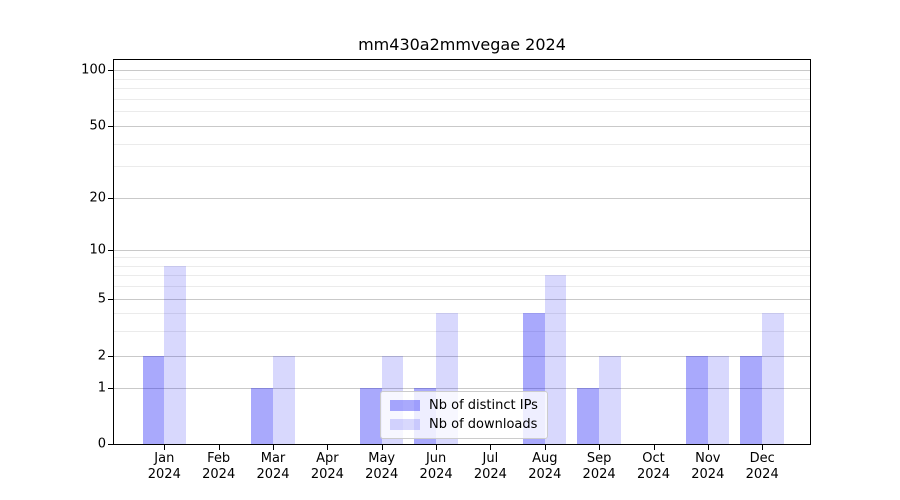 This screenshot has height=500, width=900. I want to click on ytick-label-0: 0, so click(101, 444).